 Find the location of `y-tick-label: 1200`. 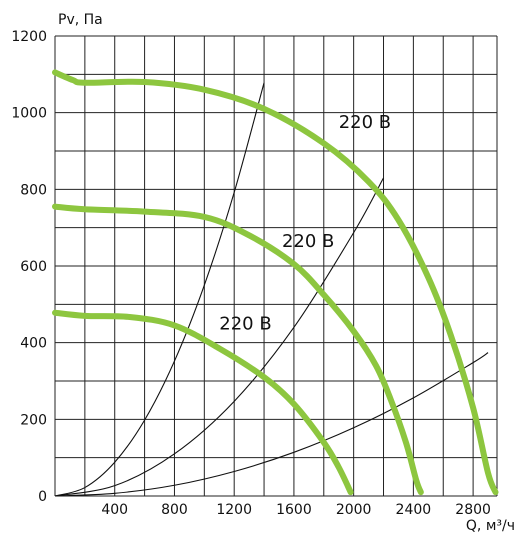

y-tick-label: 1200 is located at coordinates (29, 37).